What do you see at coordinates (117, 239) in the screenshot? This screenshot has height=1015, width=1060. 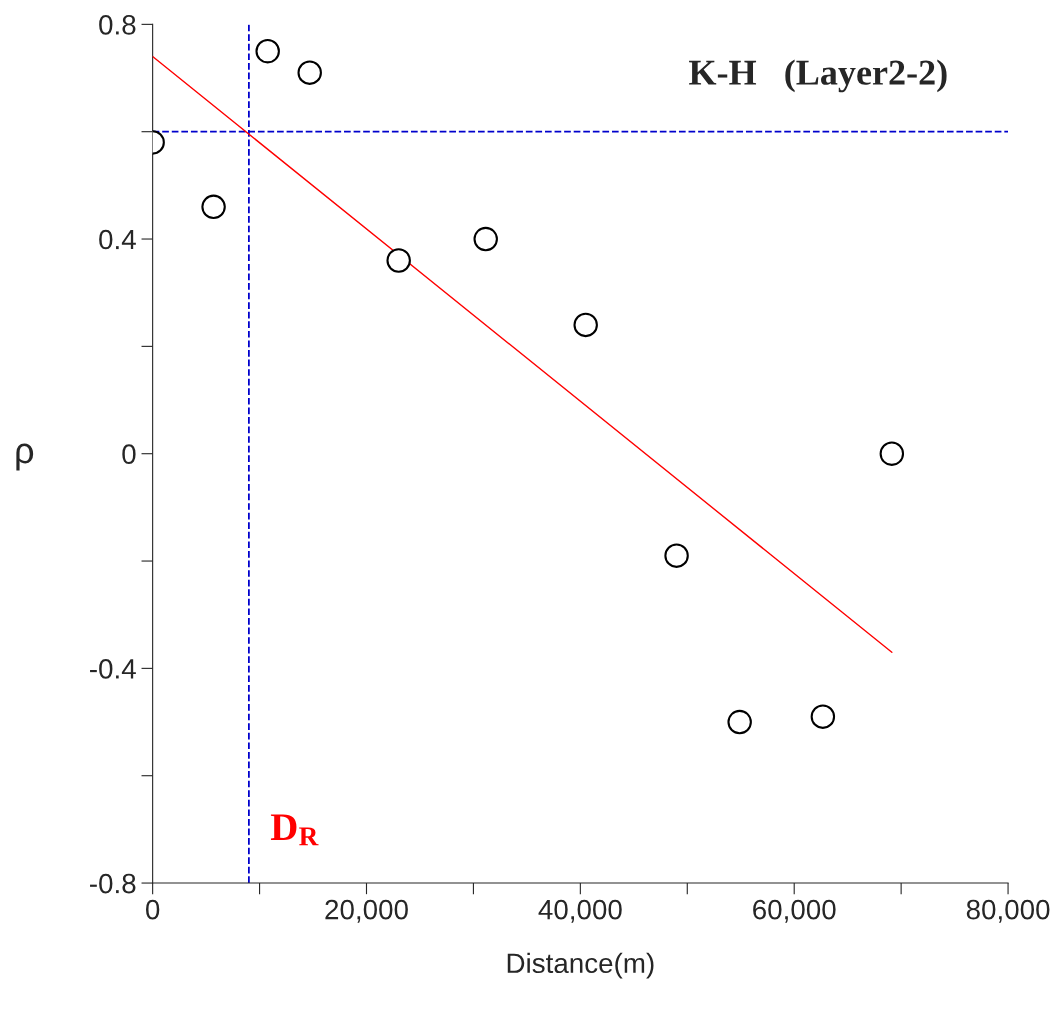 I see `y-tick-label: 0.4` at bounding box center [117, 239].